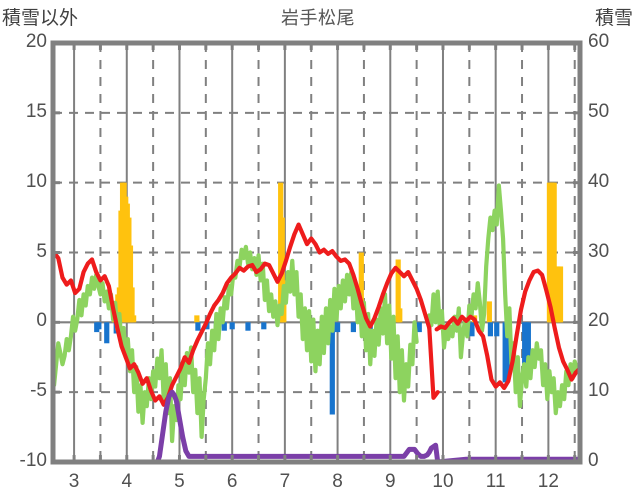 This screenshot has height=501, width=636. I want to click on right-tick-label: 40, so click(599, 181).